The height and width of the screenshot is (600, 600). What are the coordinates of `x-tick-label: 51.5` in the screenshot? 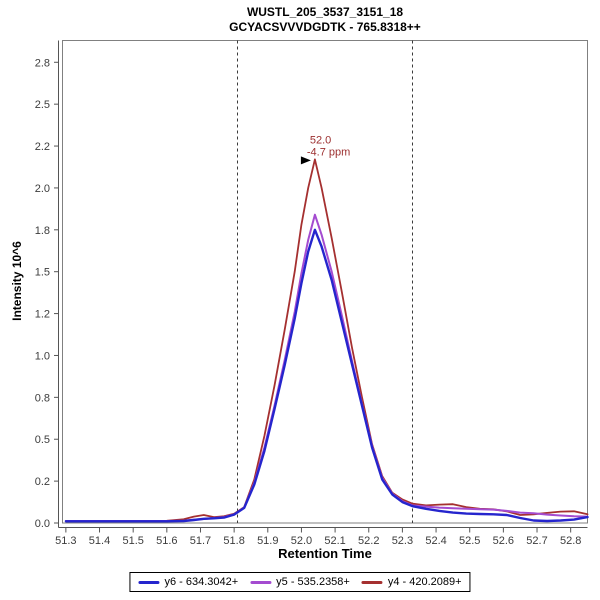 It's located at (132, 541).